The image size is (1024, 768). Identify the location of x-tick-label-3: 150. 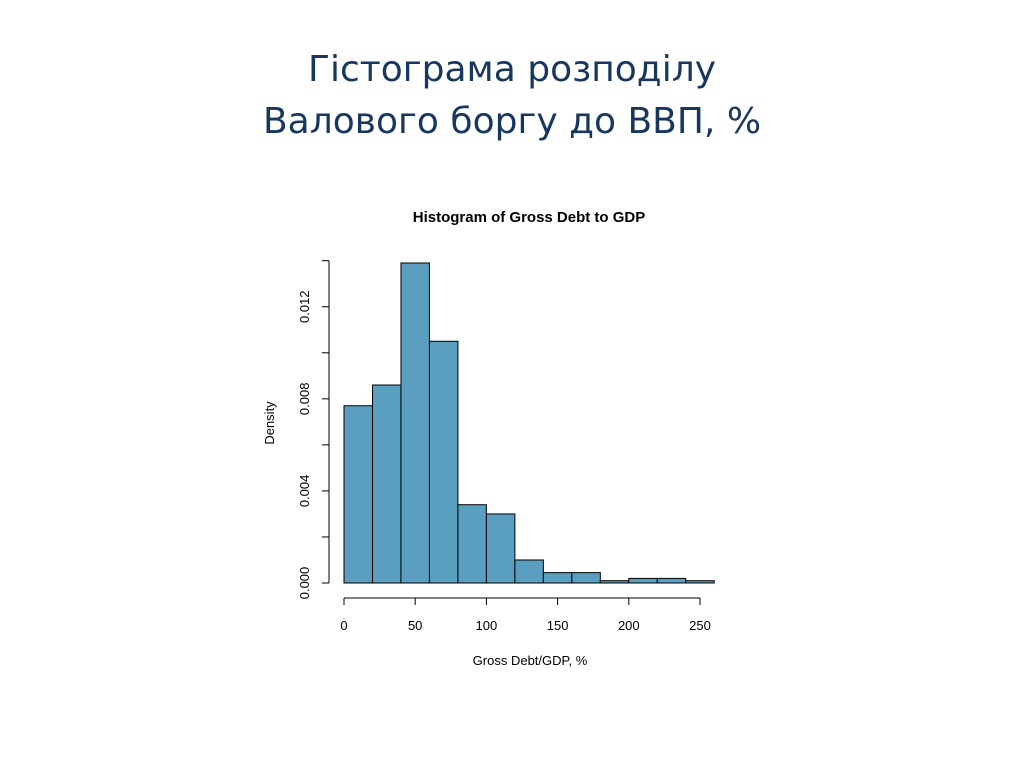
(558, 625).